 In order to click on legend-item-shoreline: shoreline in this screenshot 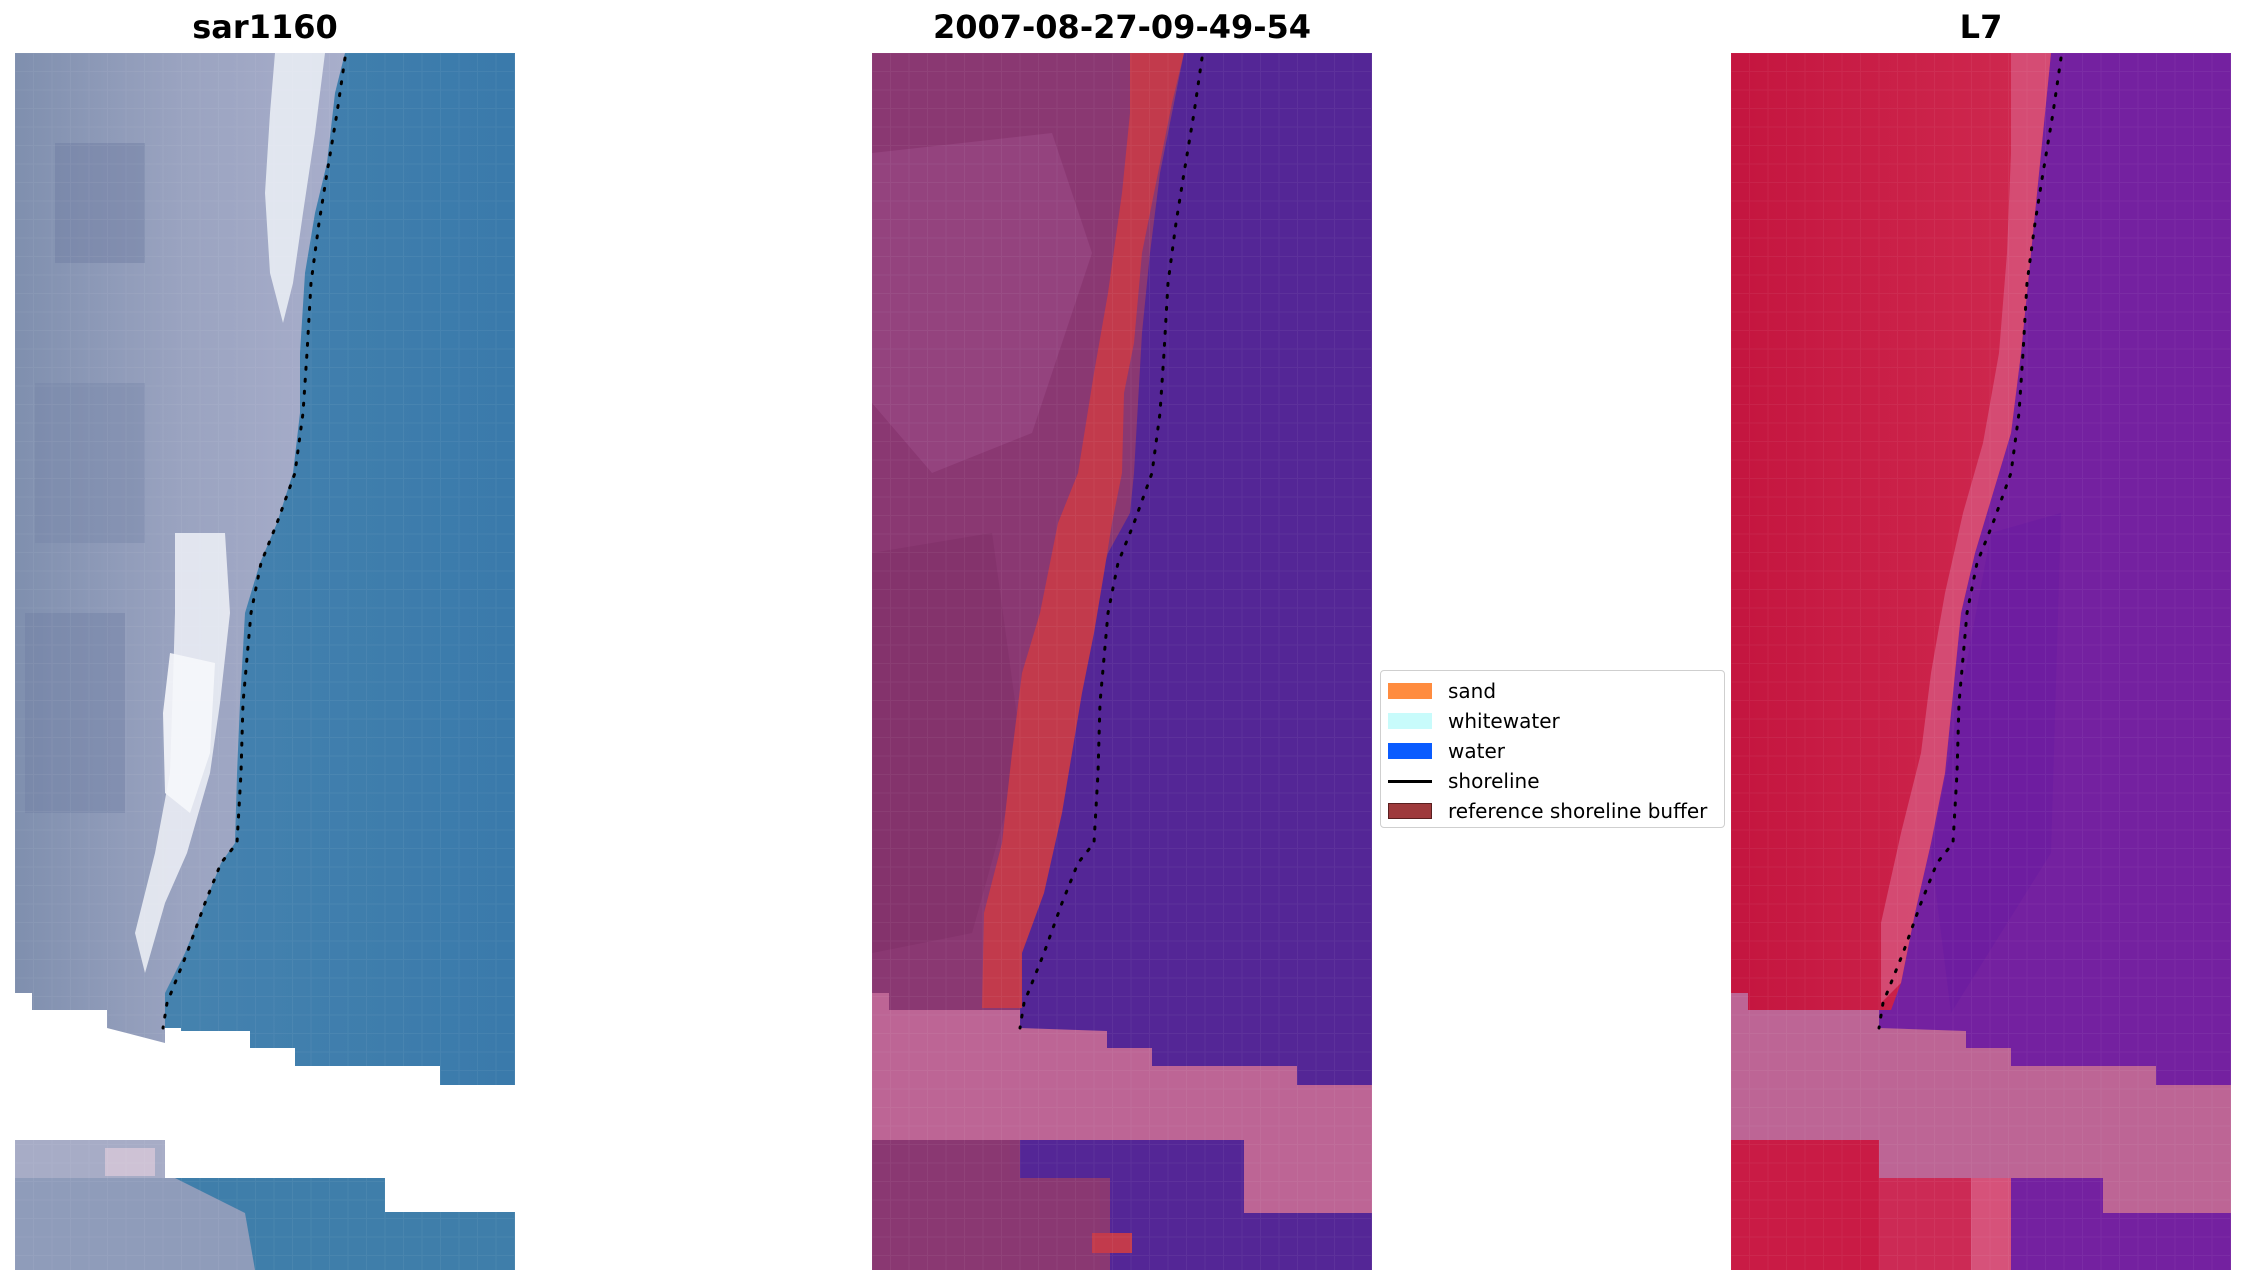, I will do `click(1464, 781)`.